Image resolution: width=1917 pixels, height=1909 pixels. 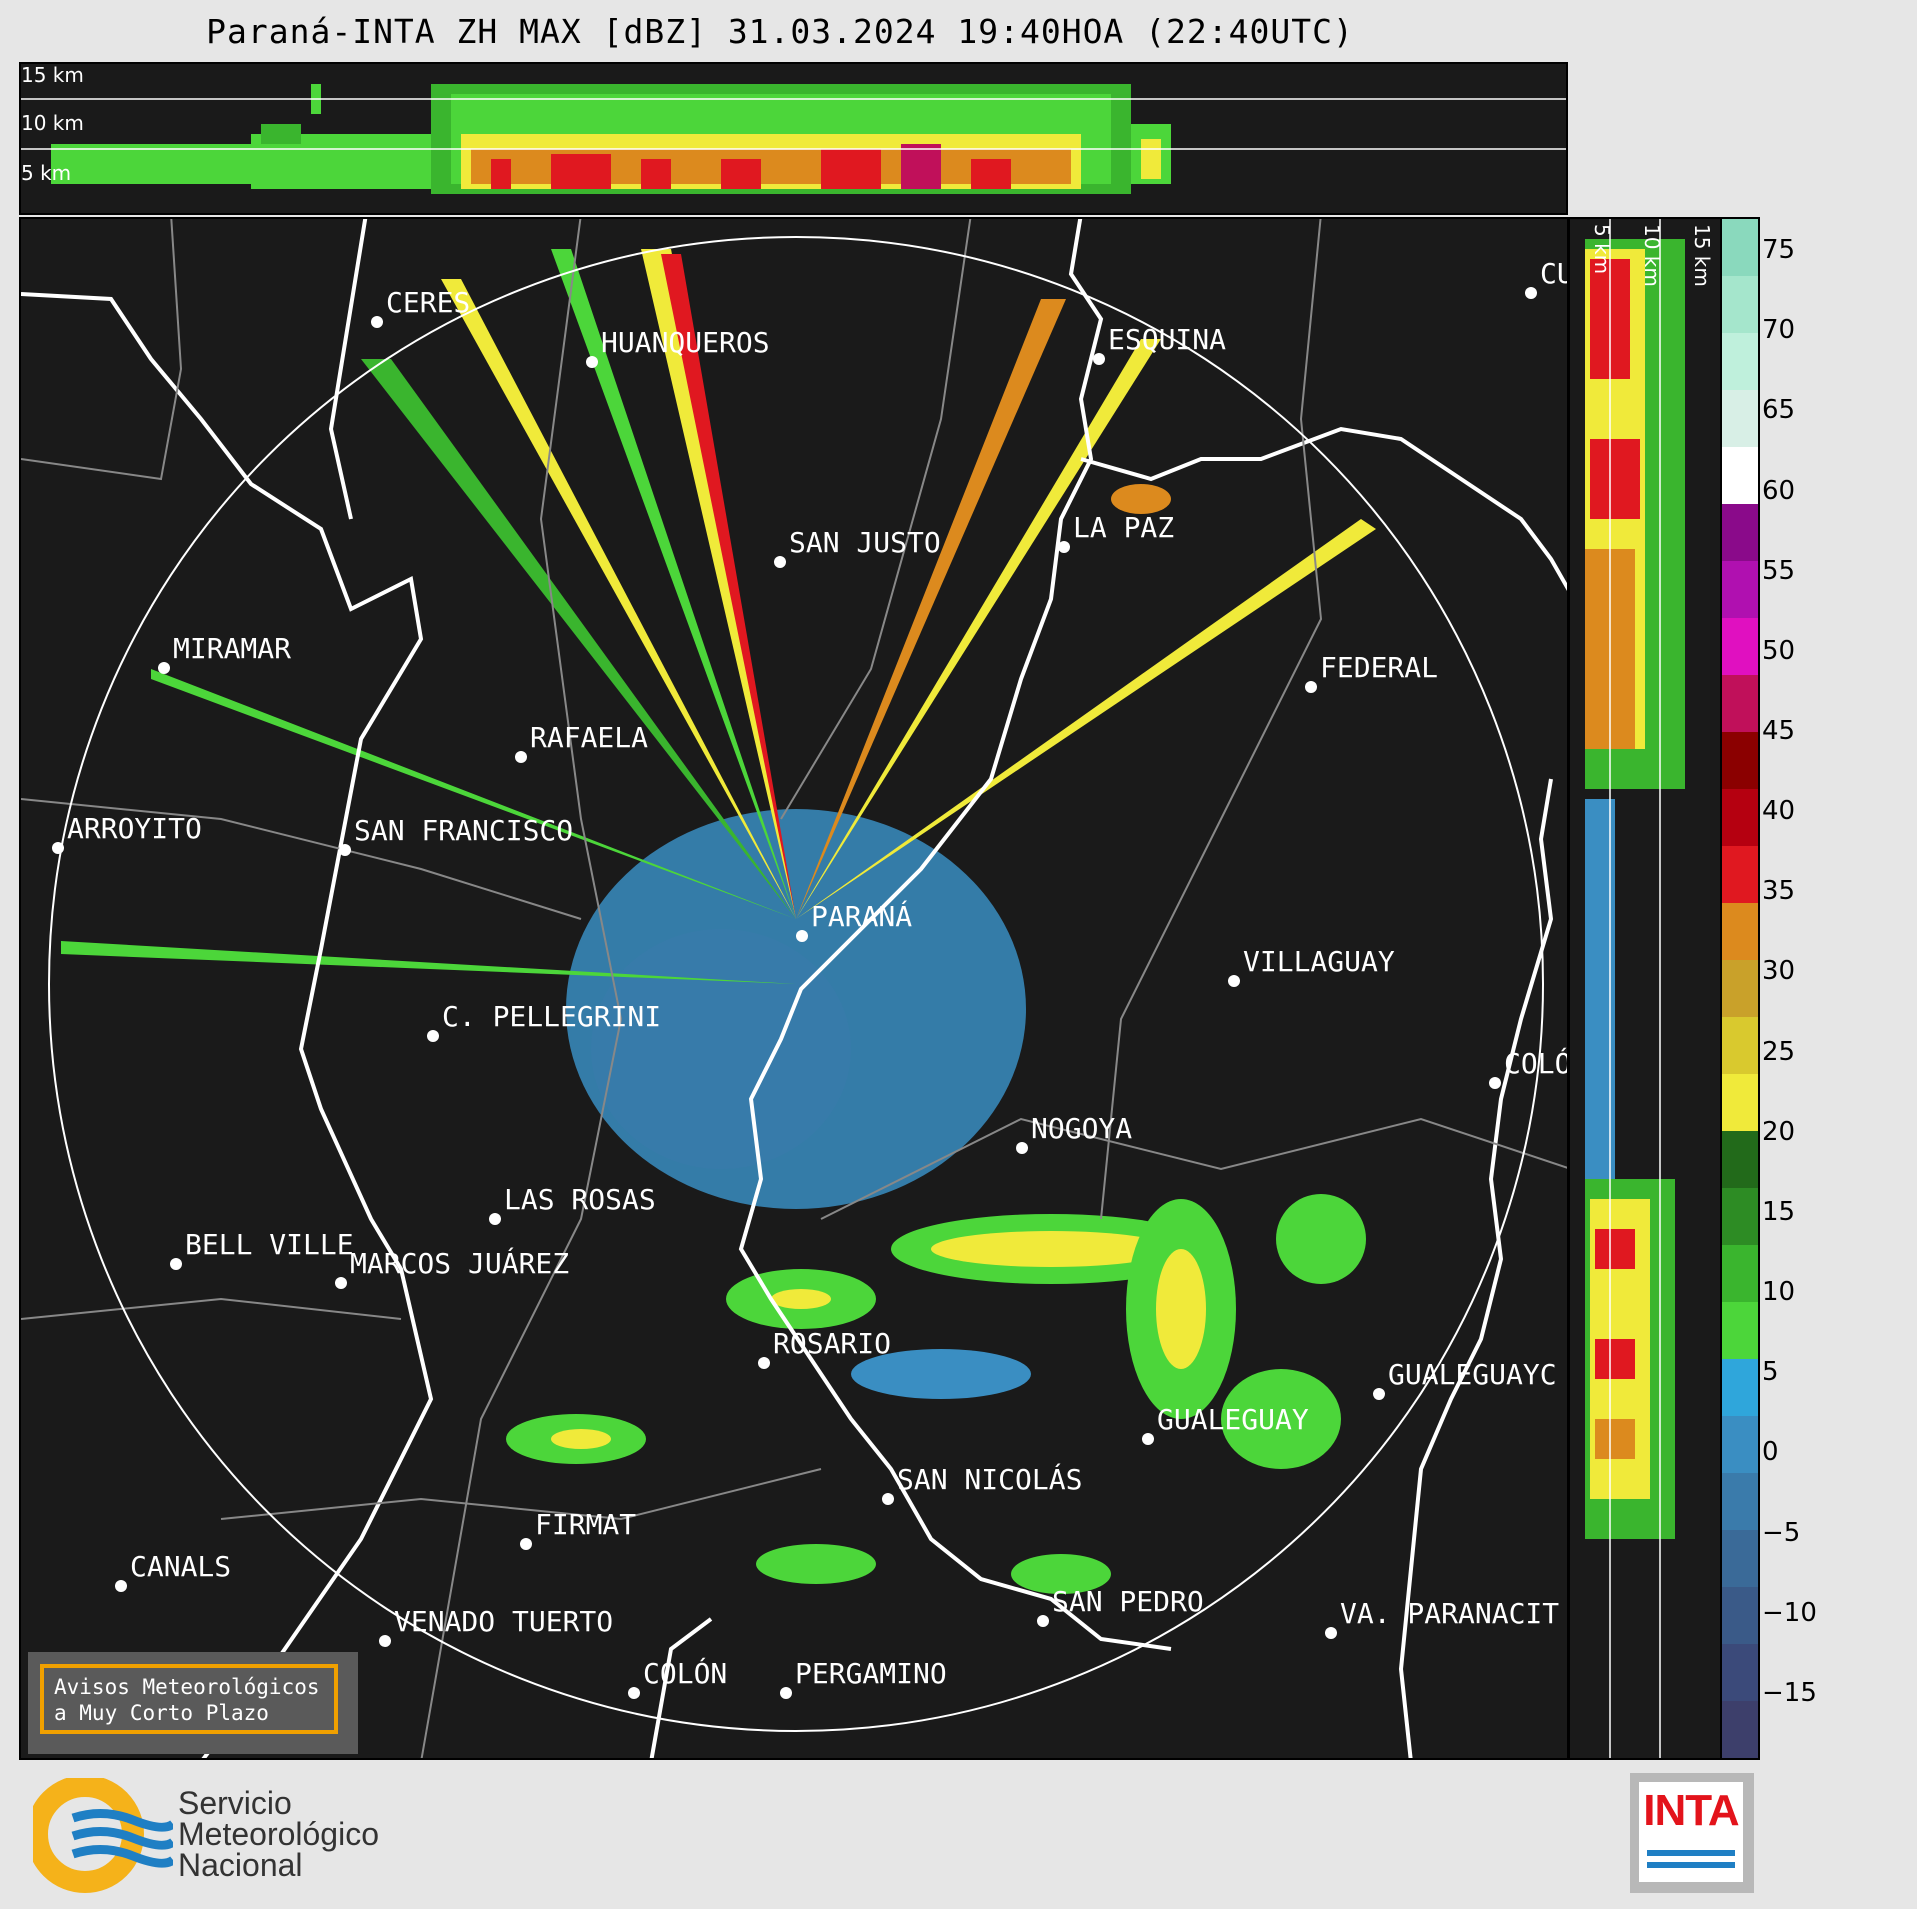 I want to click on smn-line-2: Meteorológico, so click(x=278, y=1834).